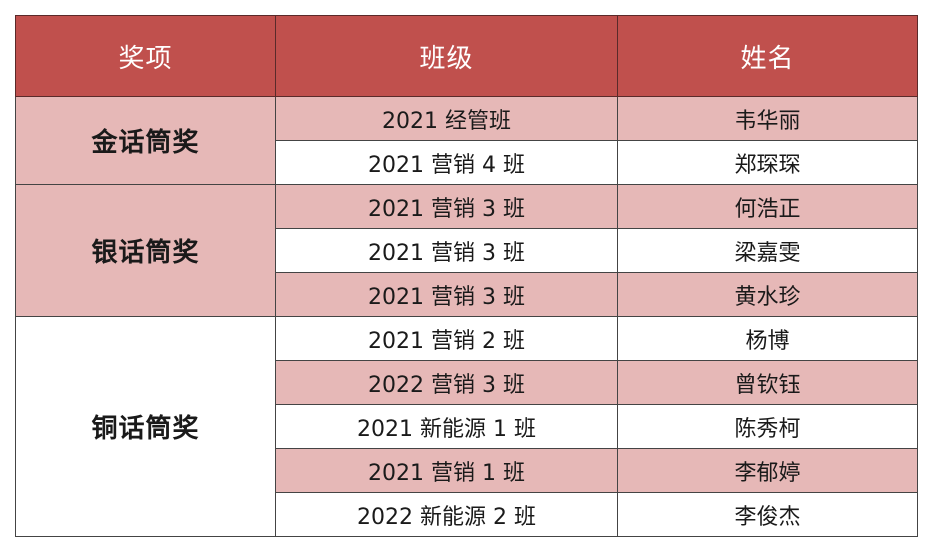  I want to click on class-cell: 2021 经管班, so click(446, 118).